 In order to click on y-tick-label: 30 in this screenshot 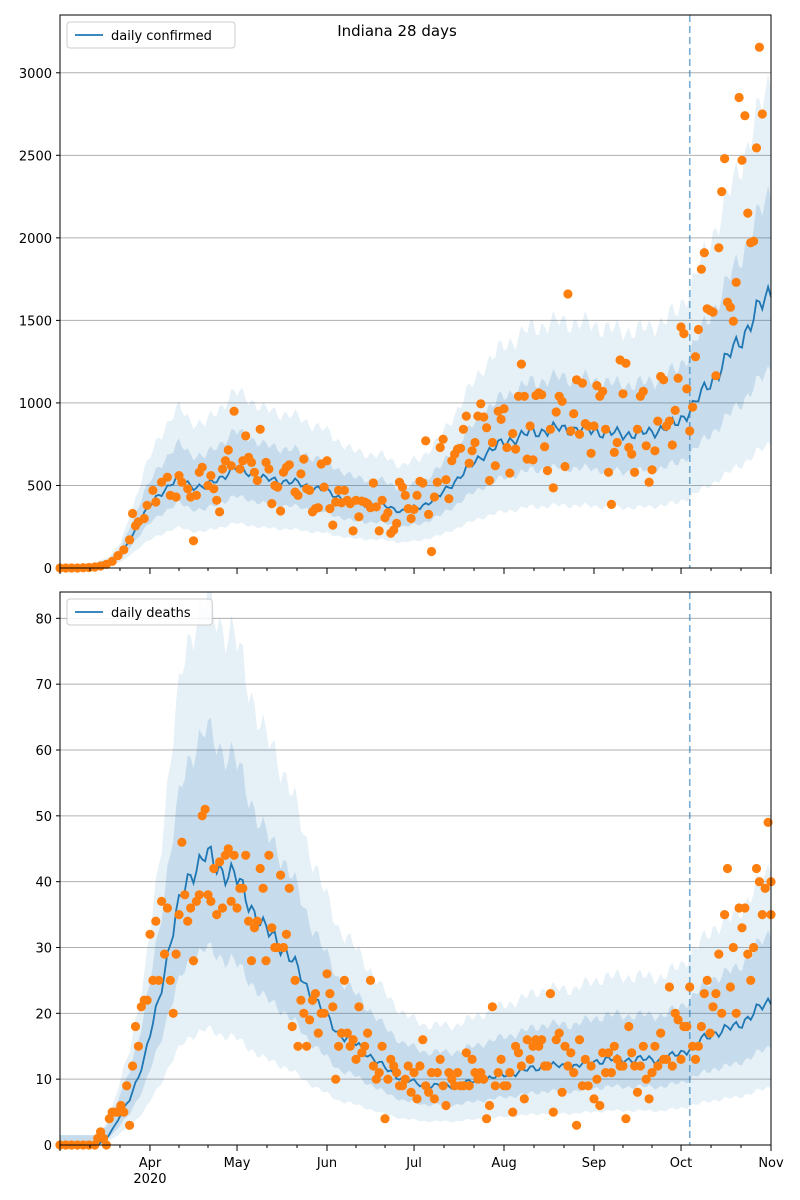, I will do `click(43, 949)`.